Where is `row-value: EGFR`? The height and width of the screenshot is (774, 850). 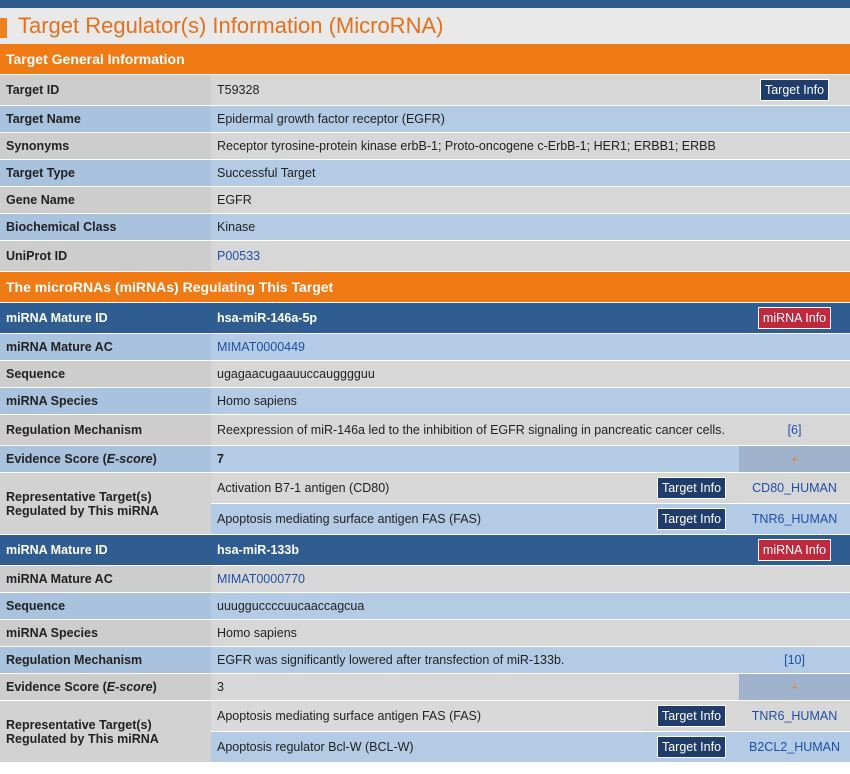 row-value: EGFR is located at coordinates (530, 200).